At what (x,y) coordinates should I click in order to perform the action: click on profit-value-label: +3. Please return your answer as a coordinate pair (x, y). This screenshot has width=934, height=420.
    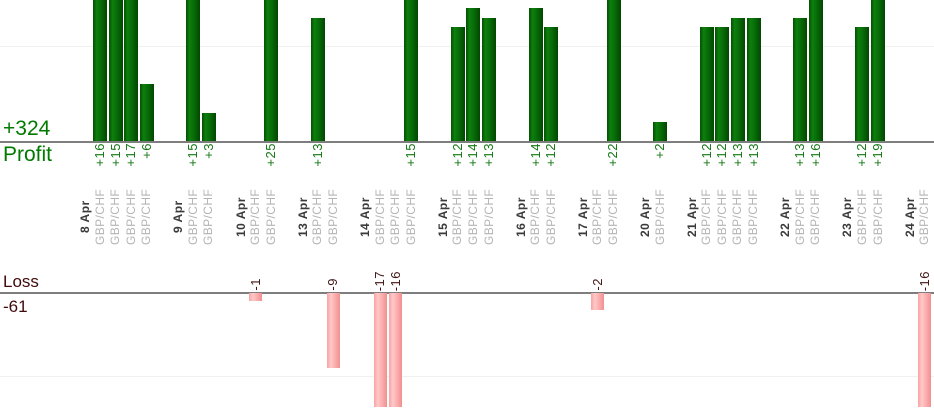
    Looking at the image, I should click on (208, 151).